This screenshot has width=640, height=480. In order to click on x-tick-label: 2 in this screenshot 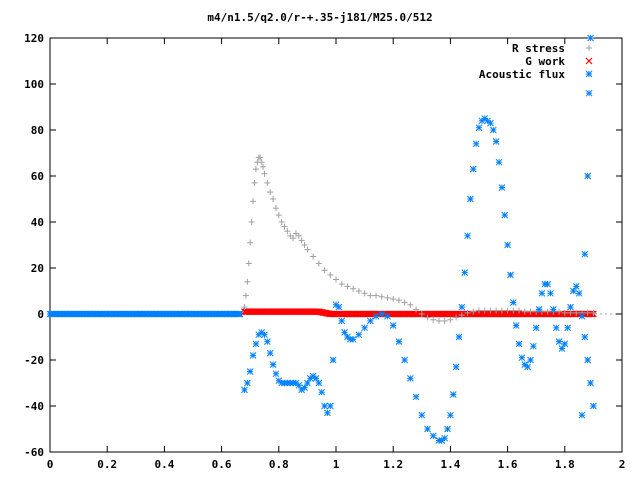, I will do `click(622, 464)`.